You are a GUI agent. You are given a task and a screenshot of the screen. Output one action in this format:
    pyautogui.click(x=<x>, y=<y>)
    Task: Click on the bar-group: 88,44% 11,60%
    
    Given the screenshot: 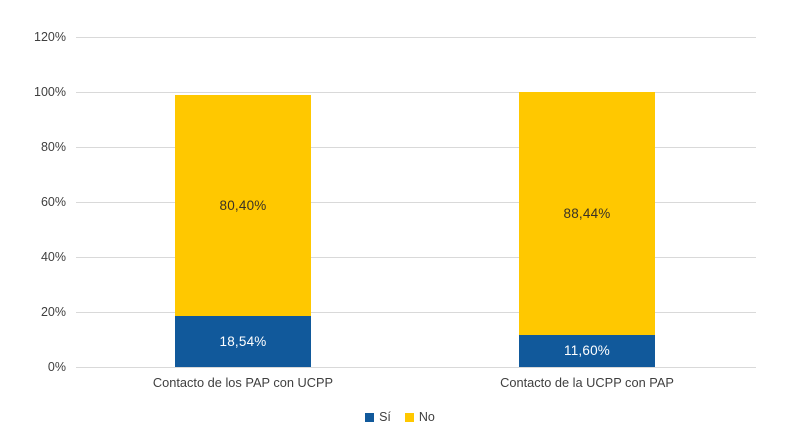 What is the action you would take?
    pyautogui.click(x=587, y=202)
    